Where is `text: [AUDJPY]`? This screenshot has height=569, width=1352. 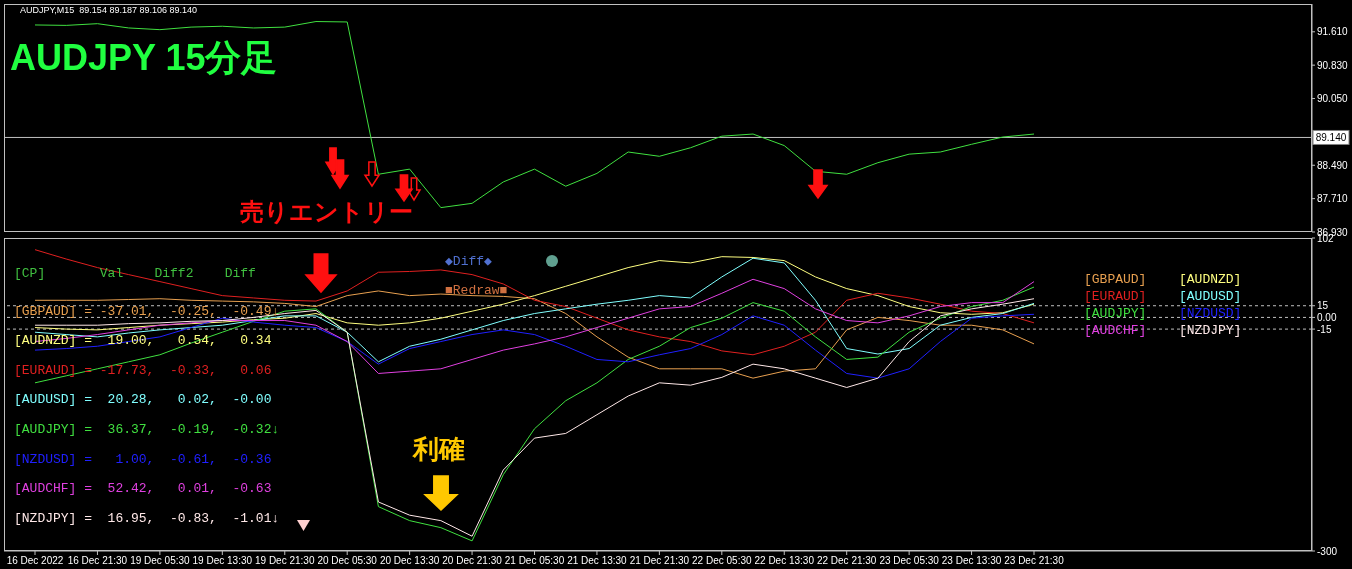
text: [AUDJPY] is located at coordinates (1116, 313).